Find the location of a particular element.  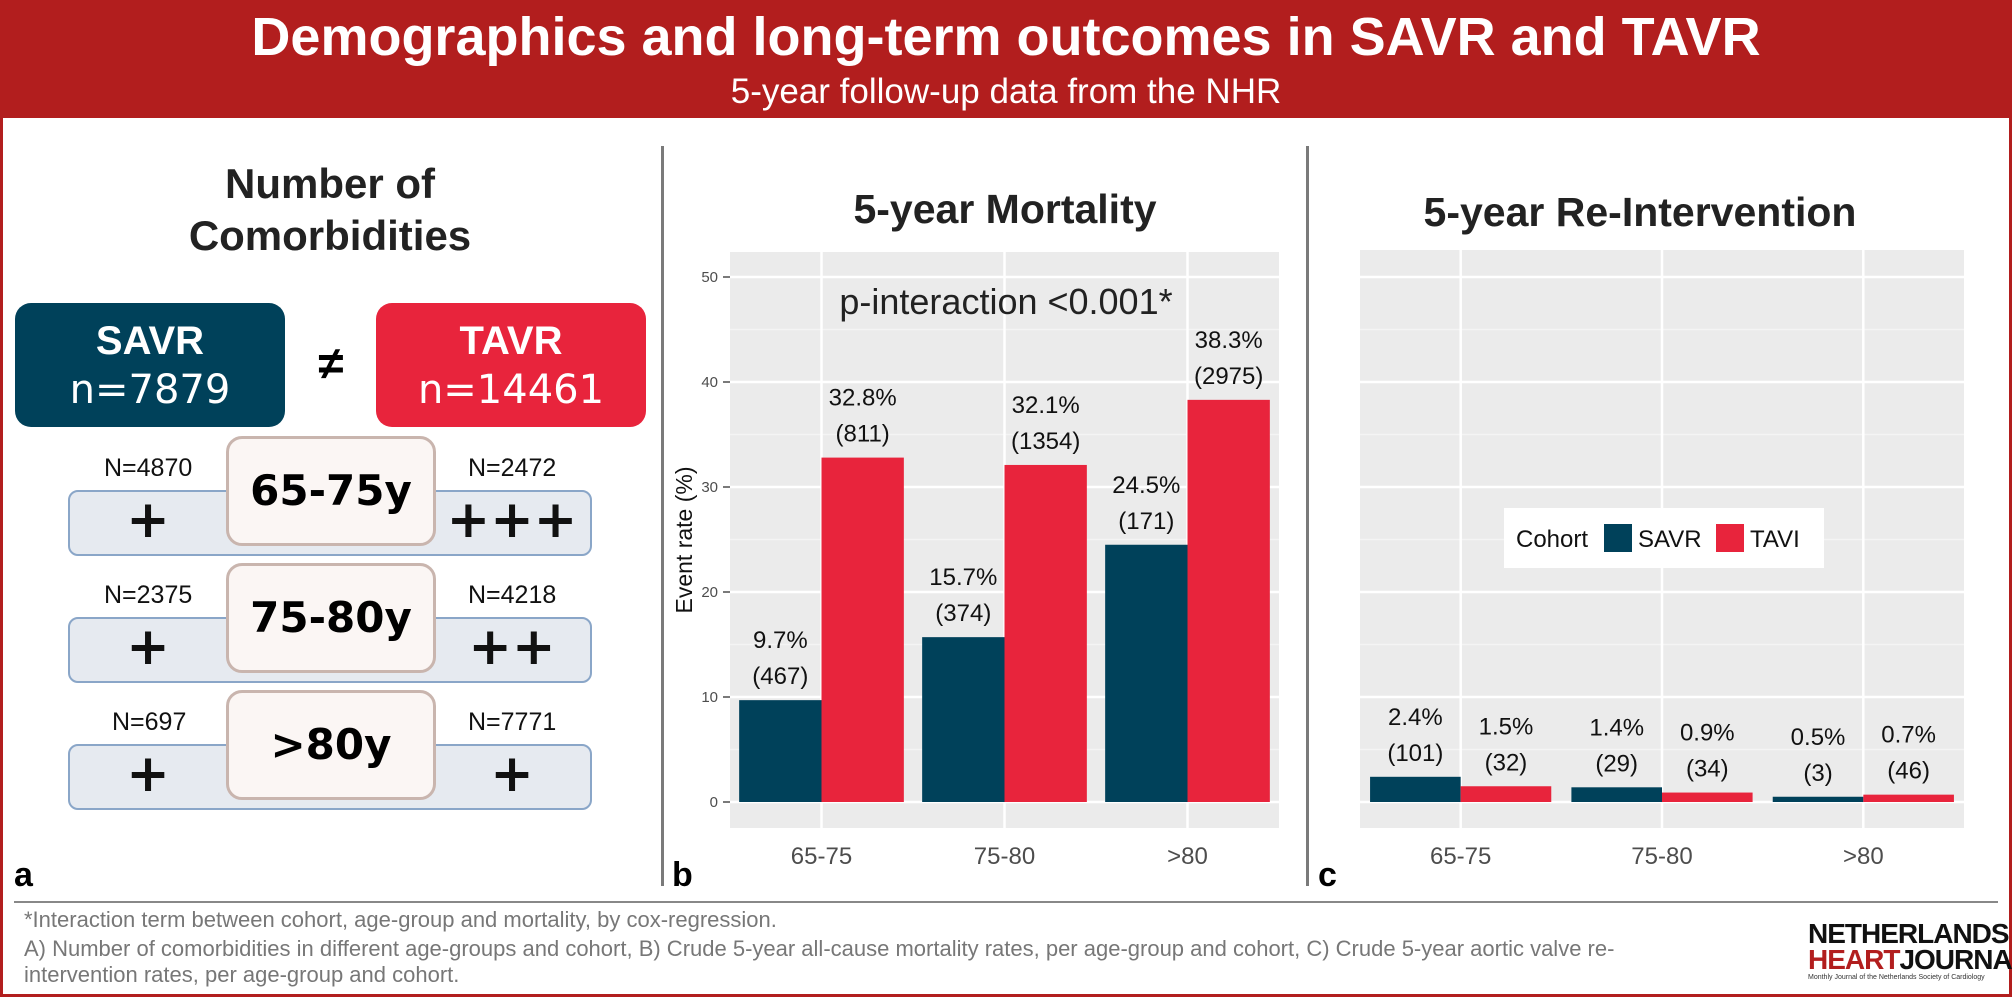

reintervention-data-label-pct: 0.5% is located at coordinates (1818, 737).